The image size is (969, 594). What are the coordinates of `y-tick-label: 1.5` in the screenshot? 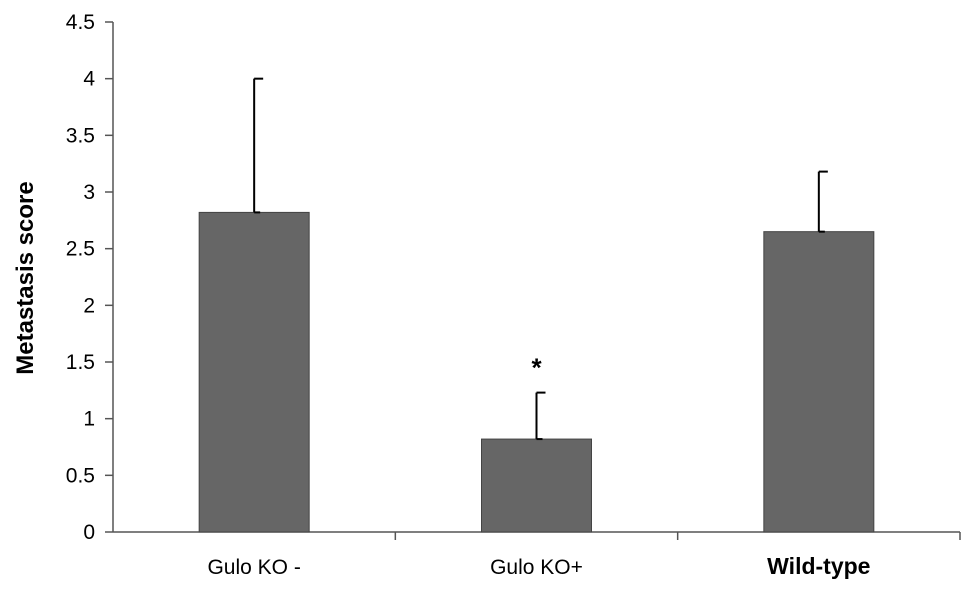 It's located at (80, 362).